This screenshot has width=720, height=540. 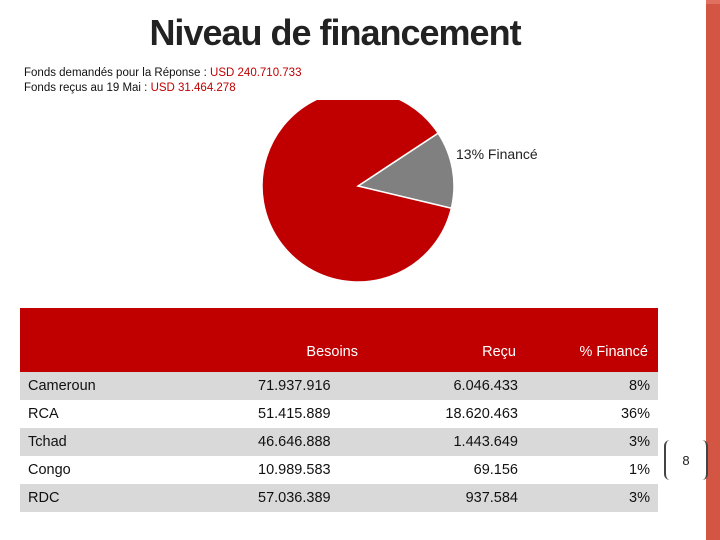 What do you see at coordinates (193, 88) in the screenshot?
I see `funds-received-value: USD 31.464.278` at bounding box center [193, 88].